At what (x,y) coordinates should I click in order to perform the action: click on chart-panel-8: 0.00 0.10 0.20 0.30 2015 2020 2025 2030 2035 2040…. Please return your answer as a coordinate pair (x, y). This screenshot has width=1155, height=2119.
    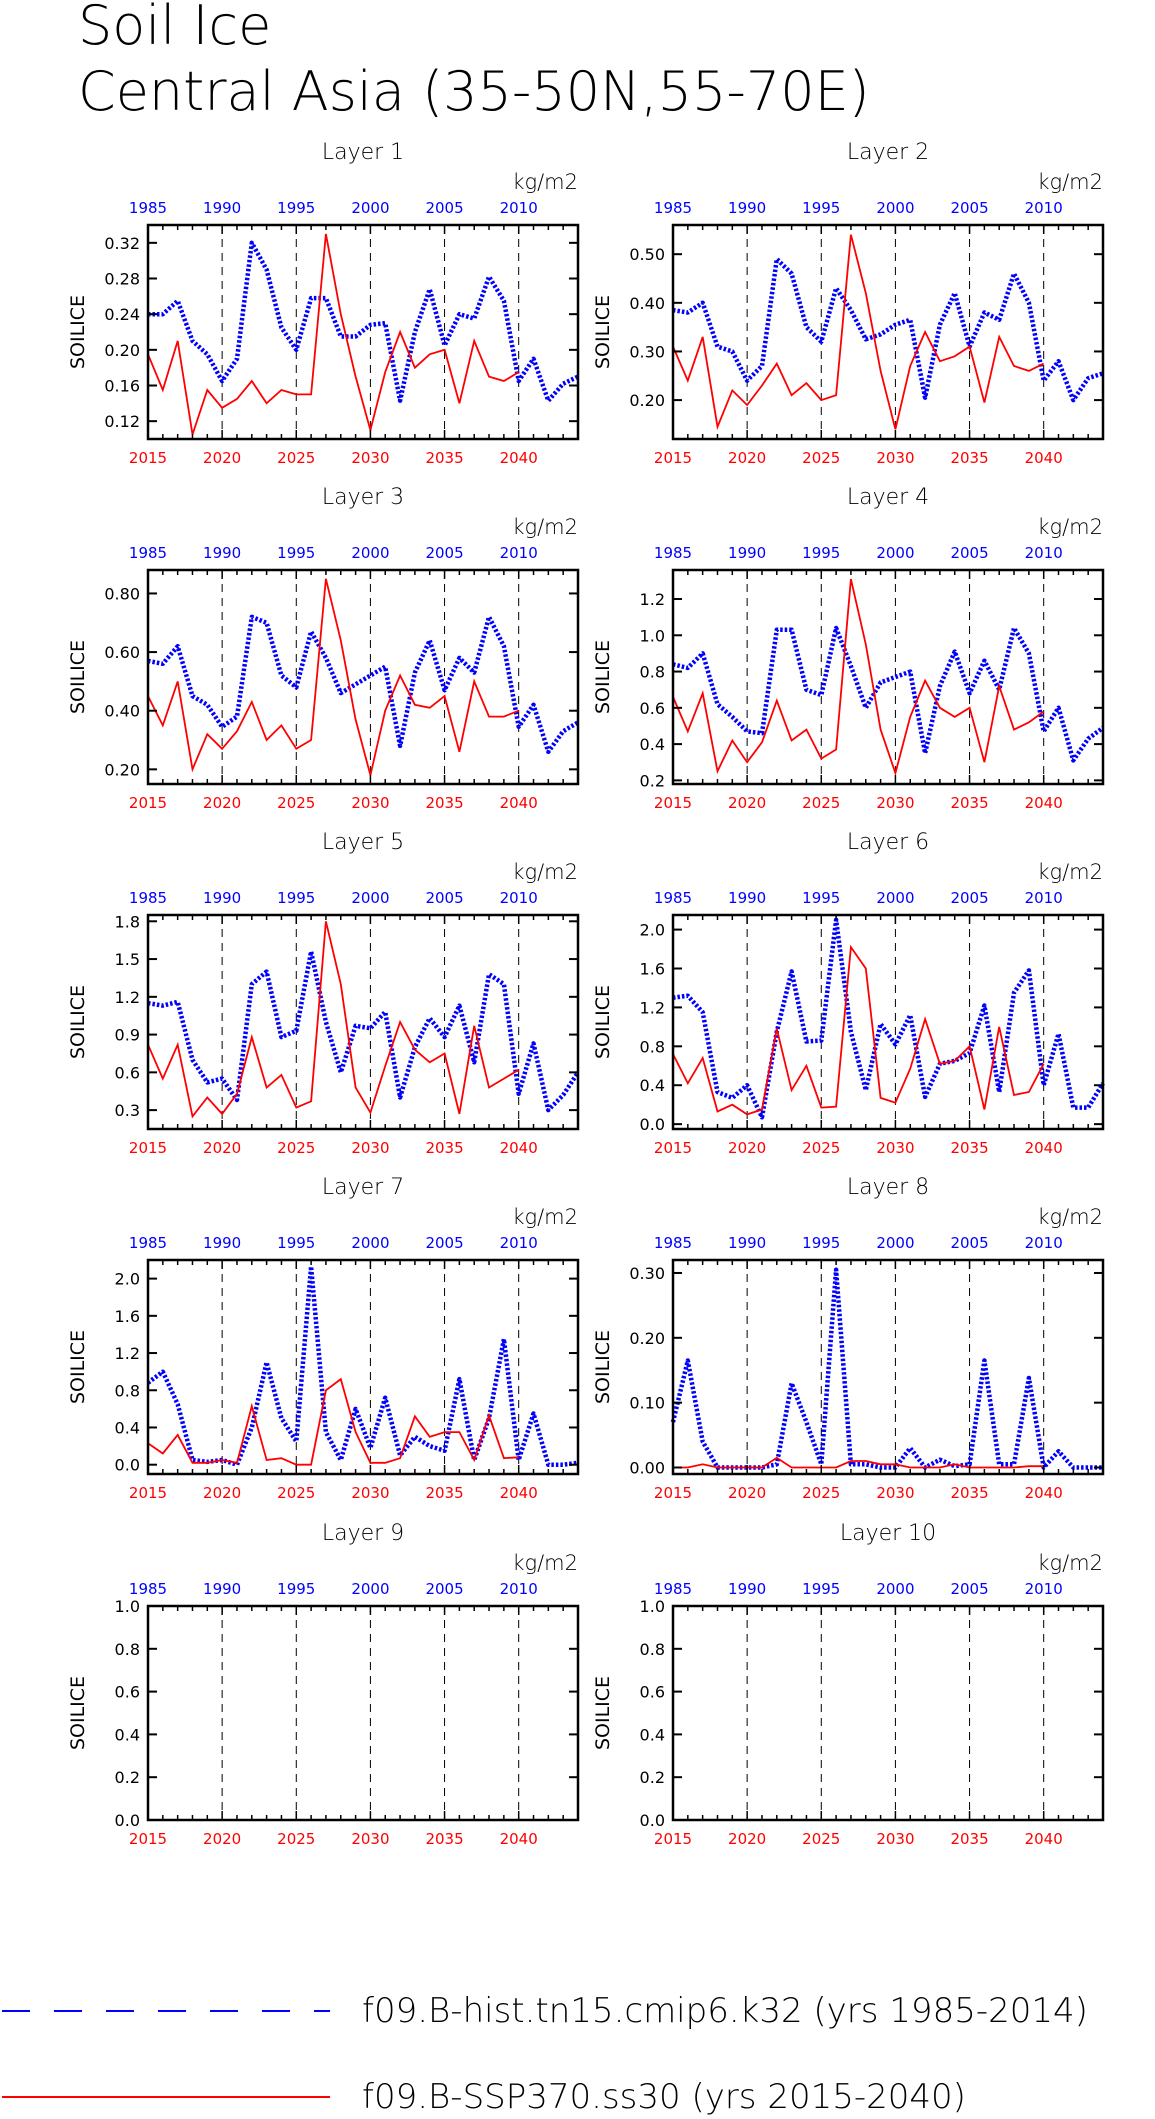
    Looking at the image, I should click on (848, 1338).